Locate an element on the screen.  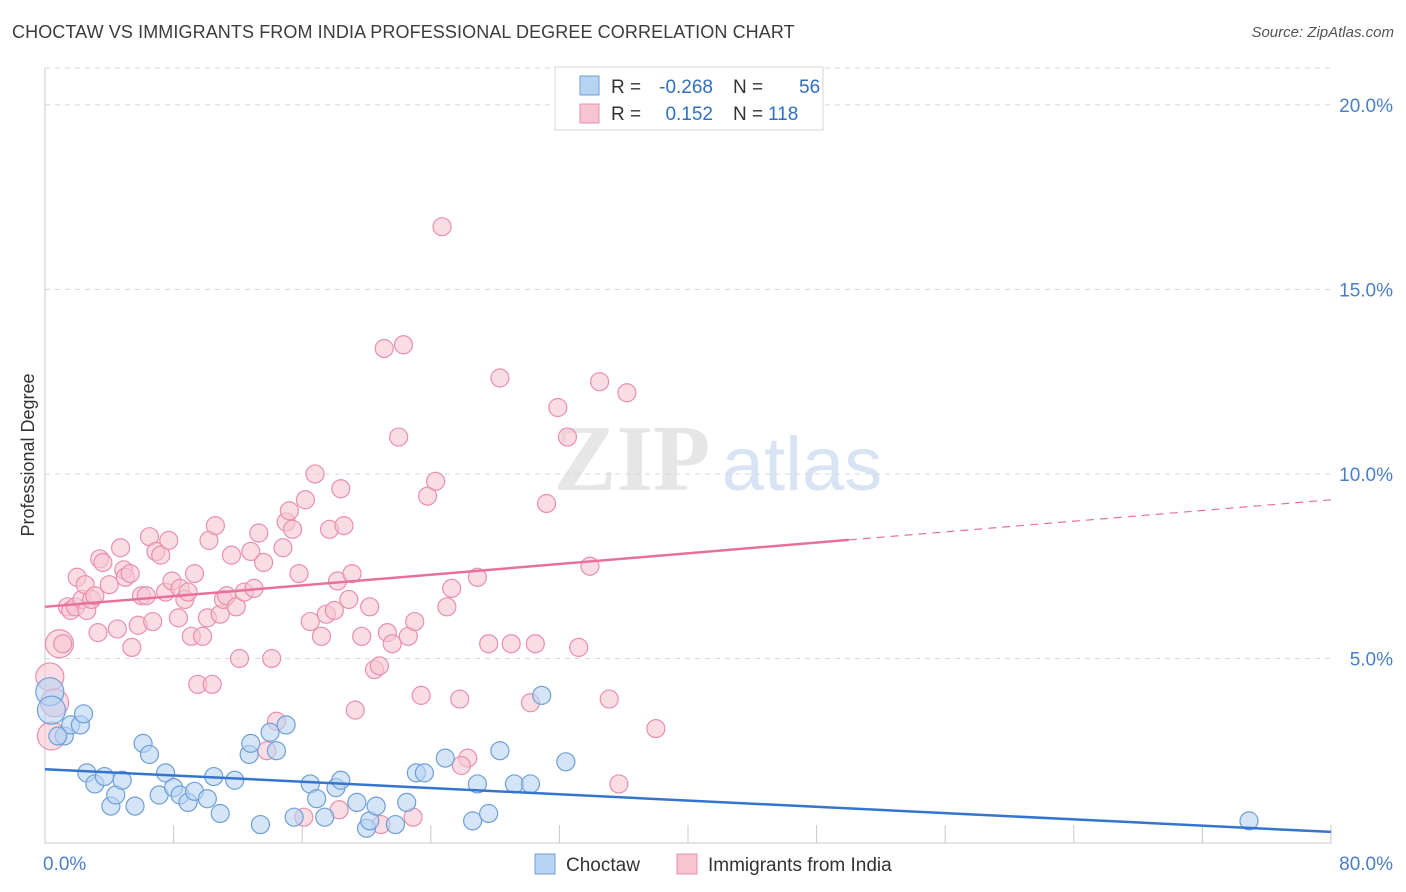
trend-line-choctaw is located at coordinates (688, 800).